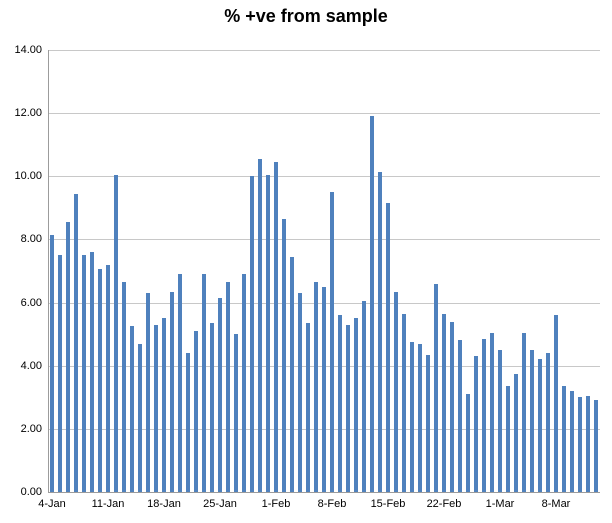  I want to click on x-axis-tick-label: 4-Jan, so click(52, 504).